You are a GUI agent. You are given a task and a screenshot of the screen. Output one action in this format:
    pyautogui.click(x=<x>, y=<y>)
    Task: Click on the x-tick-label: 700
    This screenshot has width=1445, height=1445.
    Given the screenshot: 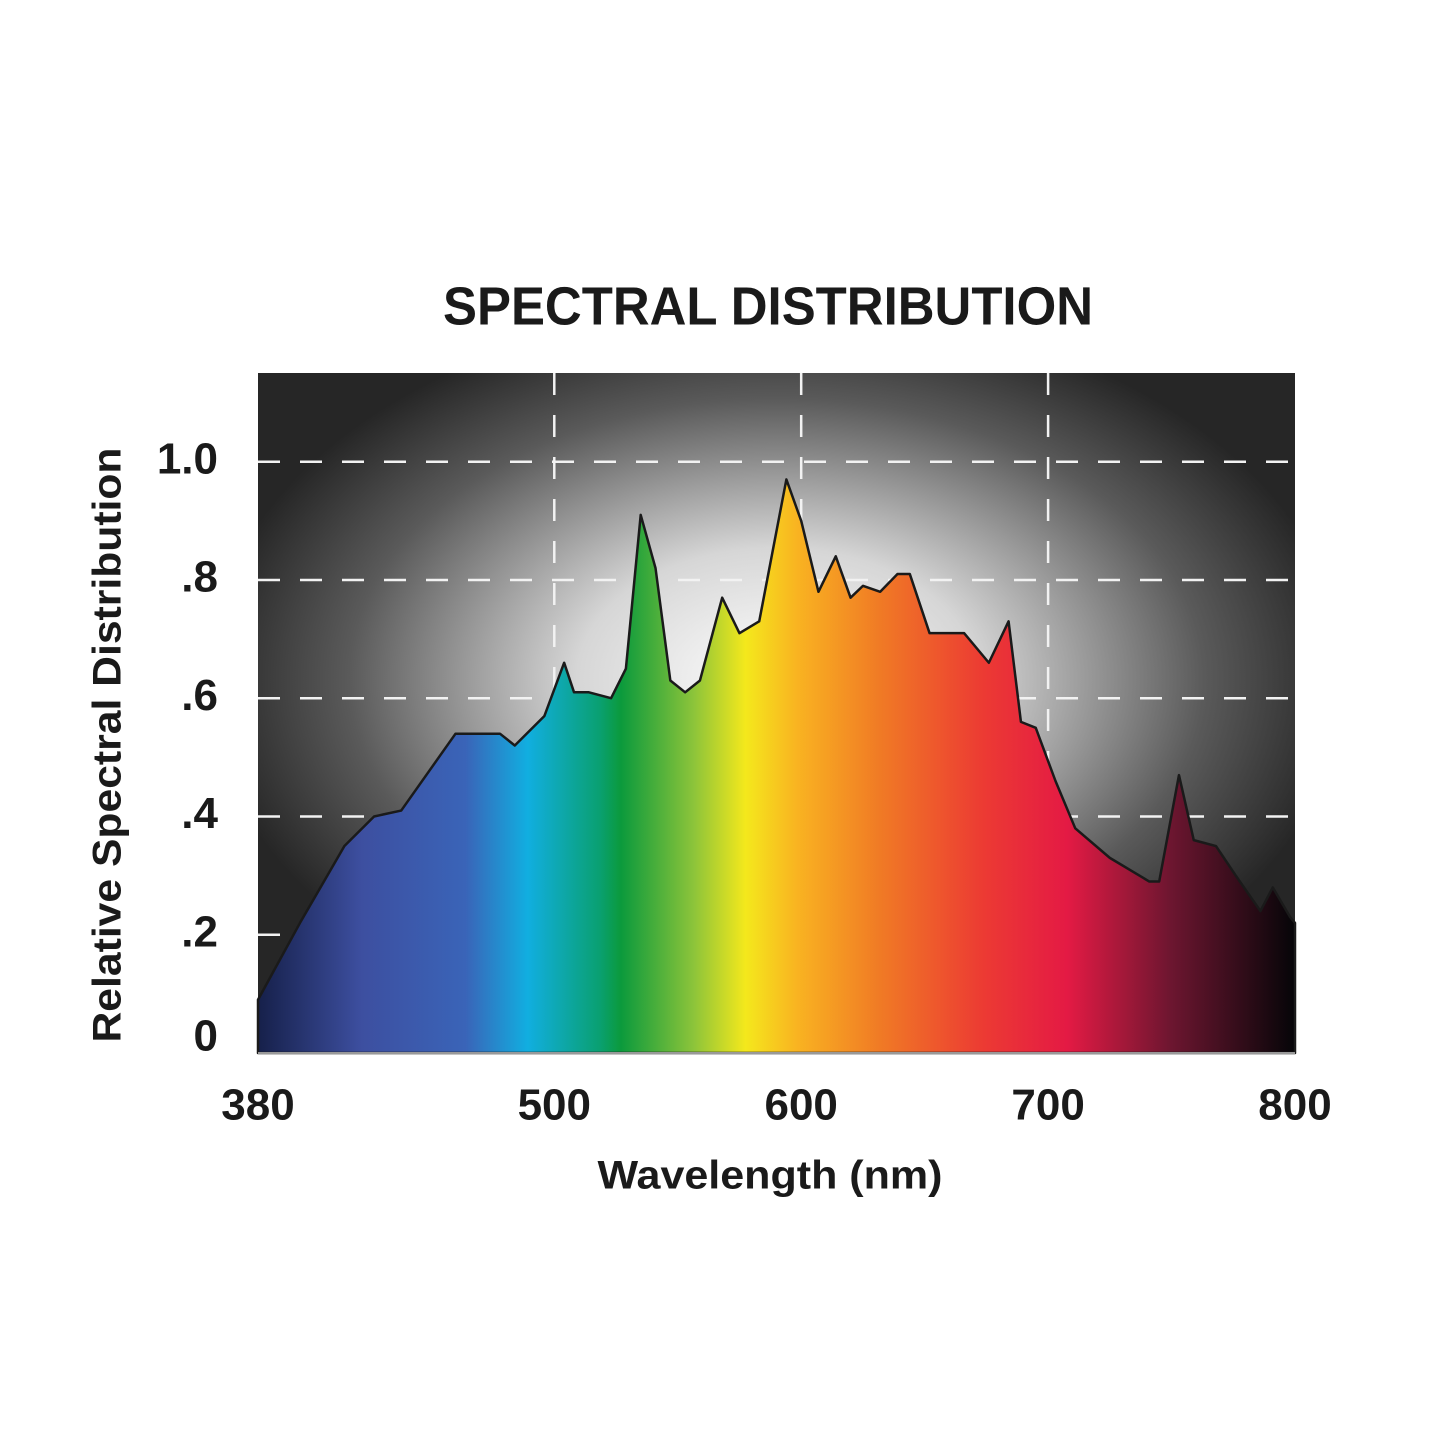 What is the action you would take?
    pyautogui.click(x=1047, y=1105)
    